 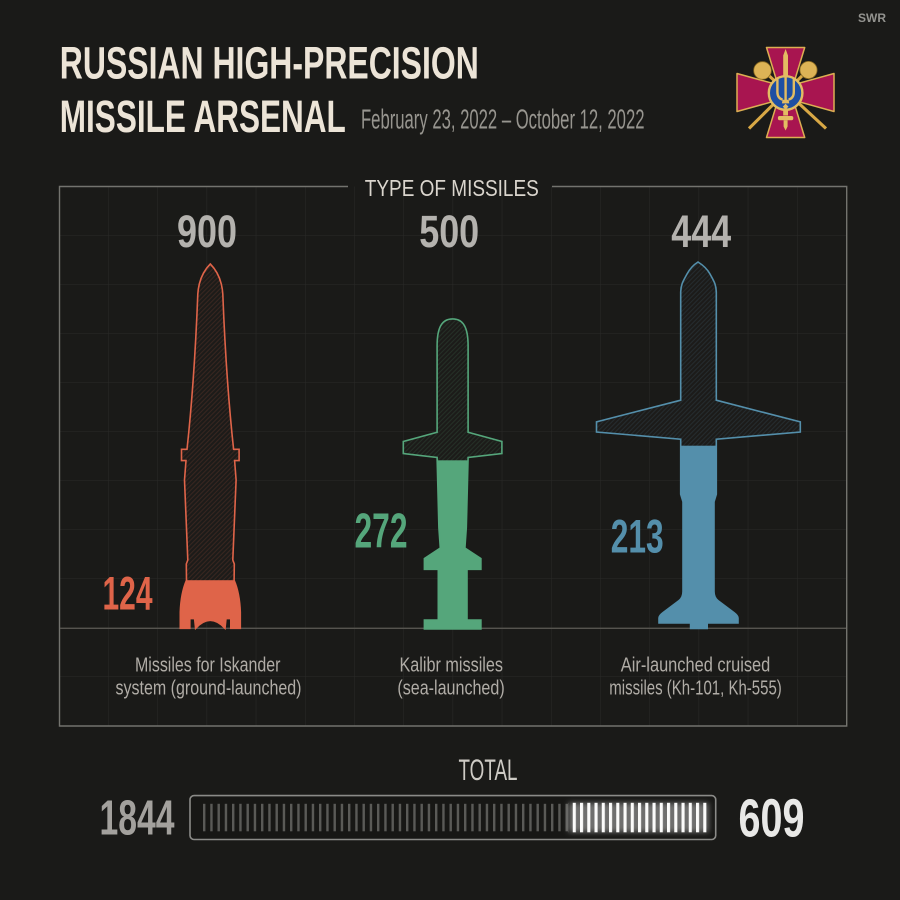 I want to click on svg-text: missiles (Kh-101, Kh-555), so click(x=695, y=689).